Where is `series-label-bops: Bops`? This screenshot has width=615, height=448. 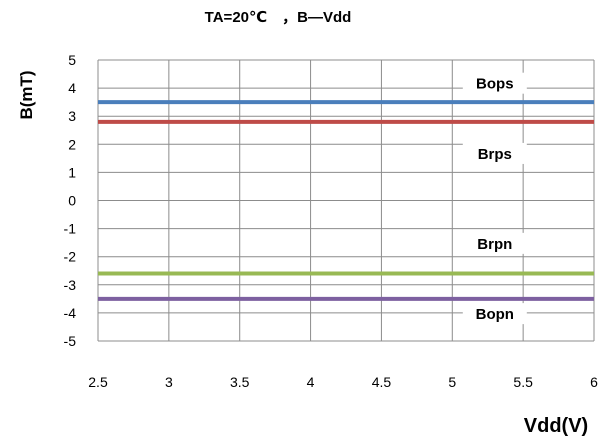
series-label-bops: Bops is located at coordinates (495, 84).